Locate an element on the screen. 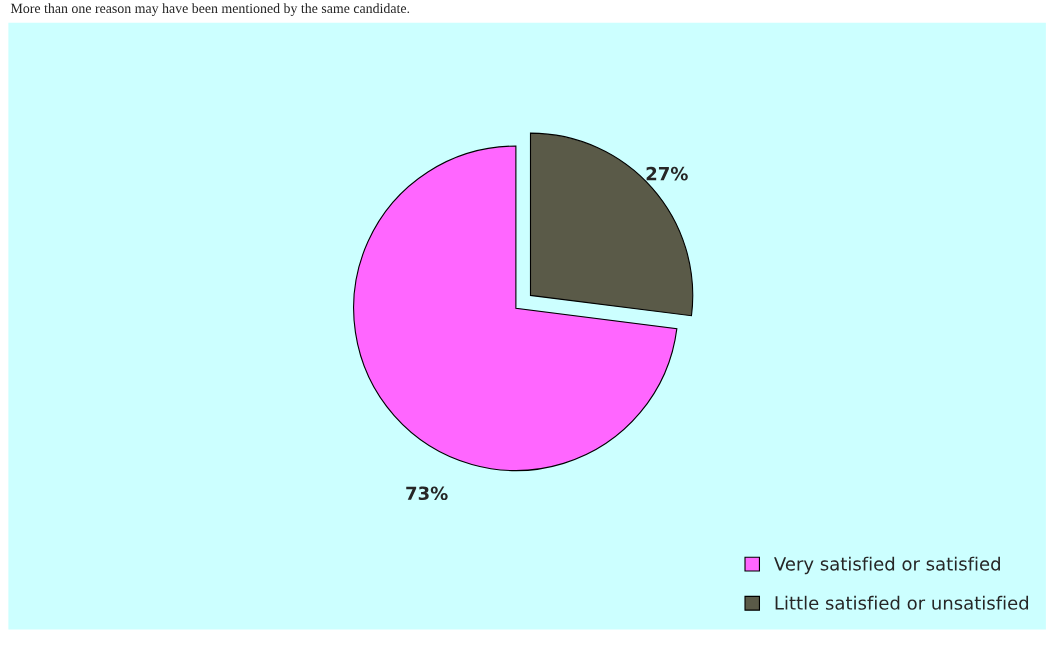 This screenshot has width=1048, height=649. text: More than one reason may have been mentioned by the same candidate. is located at coordinates (210, 9).